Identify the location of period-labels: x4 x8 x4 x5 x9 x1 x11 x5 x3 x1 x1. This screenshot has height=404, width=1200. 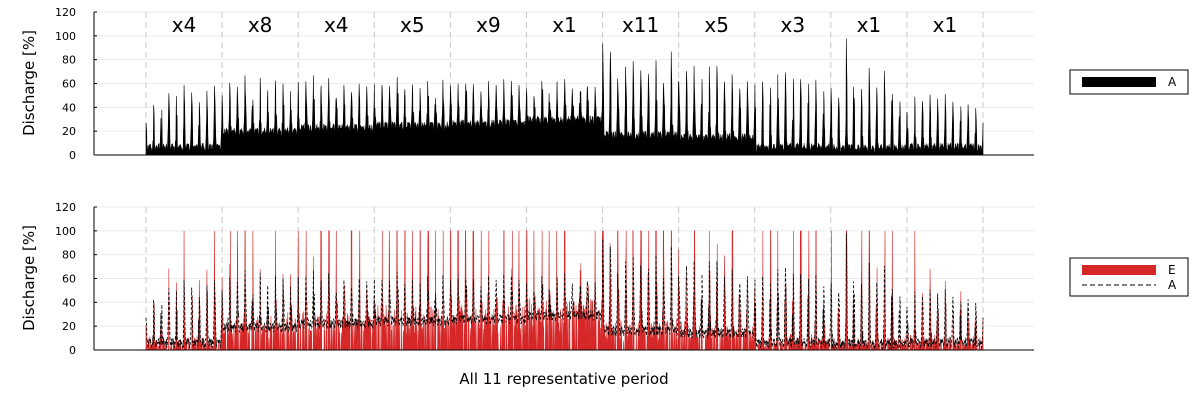
(564, 25).